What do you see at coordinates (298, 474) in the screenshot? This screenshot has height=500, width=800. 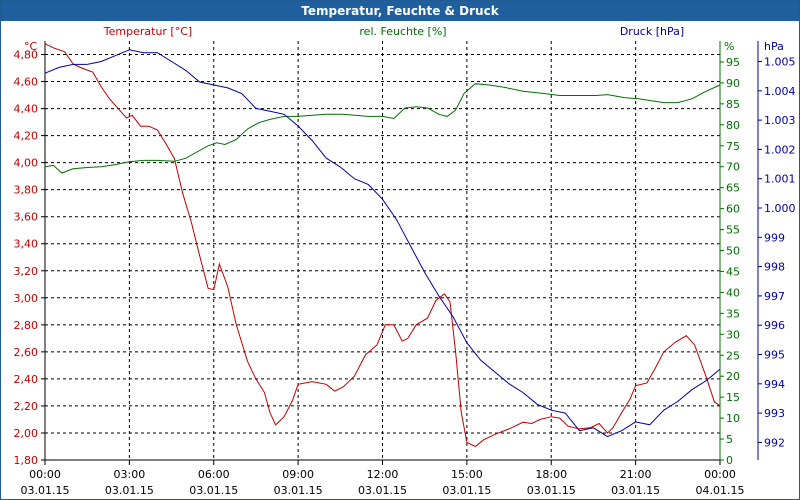 I see `x-tick-time: 09:00` at bounding box center [298, 474].